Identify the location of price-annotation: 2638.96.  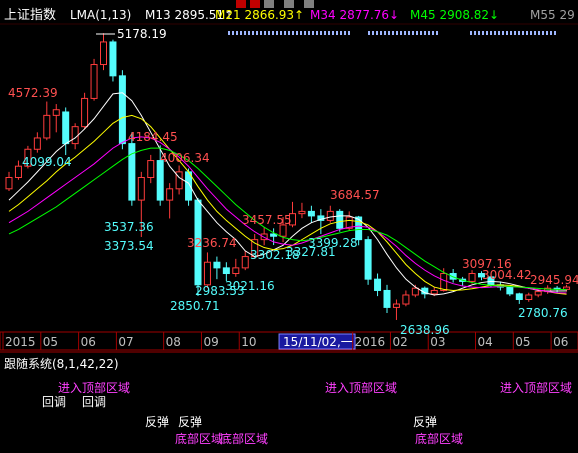
(425, 330).